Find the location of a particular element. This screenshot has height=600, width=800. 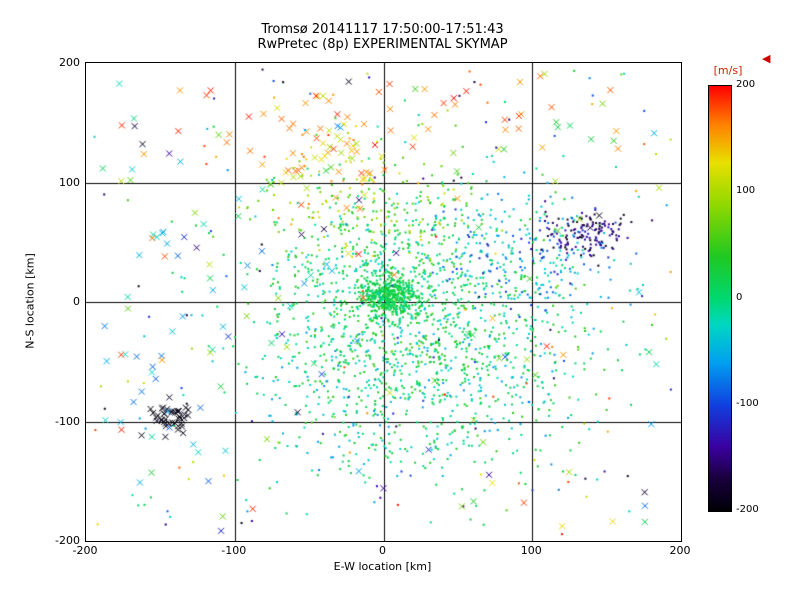

y-tick-label: 0 is located at coordinates (76, 301).